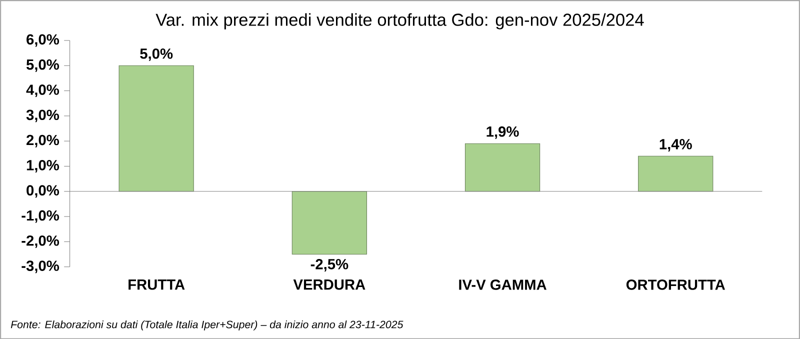 This screenshot has width=800, height=339. What do you see at coordinates (41, 216) in the screenshot?
I see `y-tick-label: -1,0%` at bounding box center [41, 216].